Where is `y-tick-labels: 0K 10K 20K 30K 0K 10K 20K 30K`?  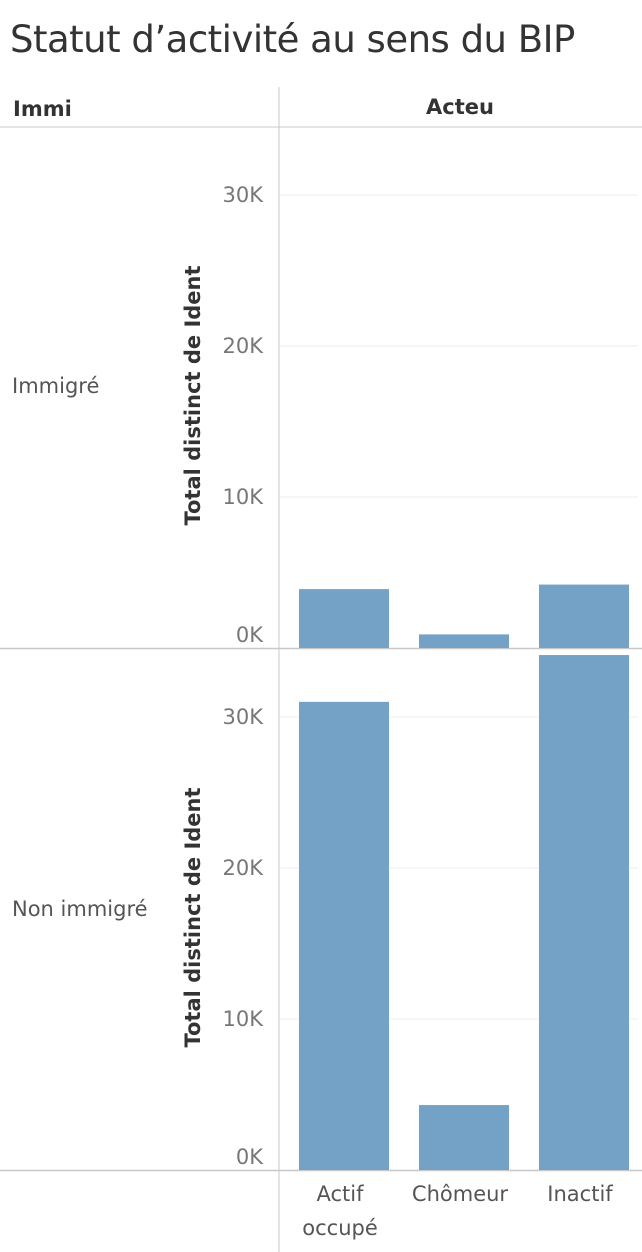
y-tick-labels: 0K 10K 20K 30K 0K 10K 20K 30K is located at coordinates (244, 676).